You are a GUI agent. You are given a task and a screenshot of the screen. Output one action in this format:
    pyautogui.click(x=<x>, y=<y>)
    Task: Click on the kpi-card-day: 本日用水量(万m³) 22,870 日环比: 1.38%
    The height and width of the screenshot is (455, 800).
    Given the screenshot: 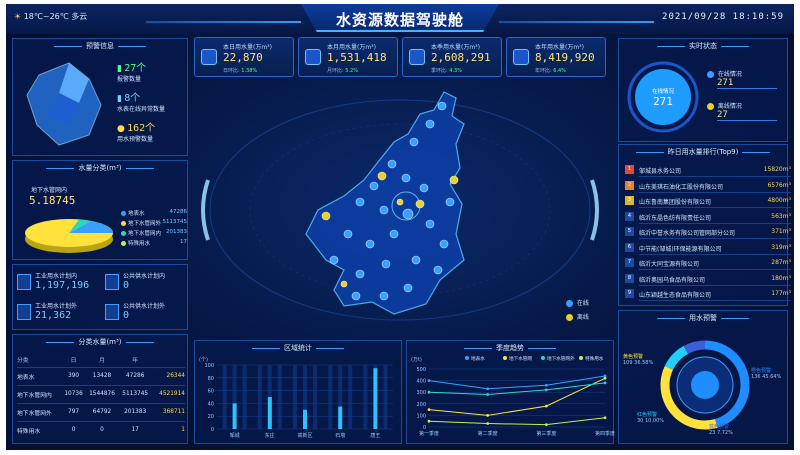 What is the action you would take?
    pyautogui.click(x=244, y=57)
    